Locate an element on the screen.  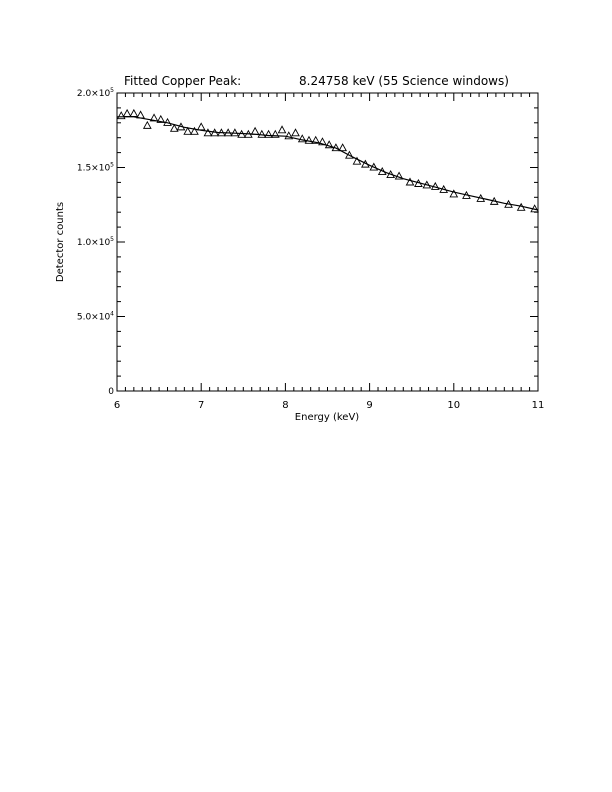
fit-line is located at coordinates (328, 163).